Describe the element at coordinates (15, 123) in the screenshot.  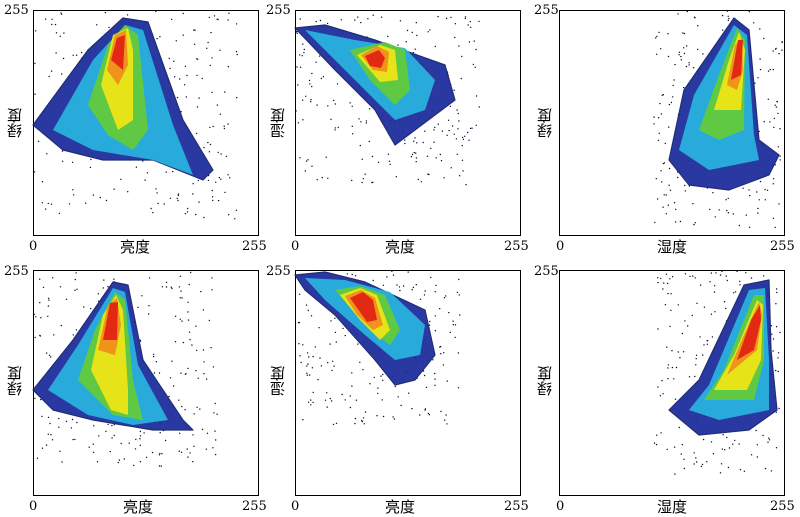
I see `y-axis-label: 绿度` at that location.